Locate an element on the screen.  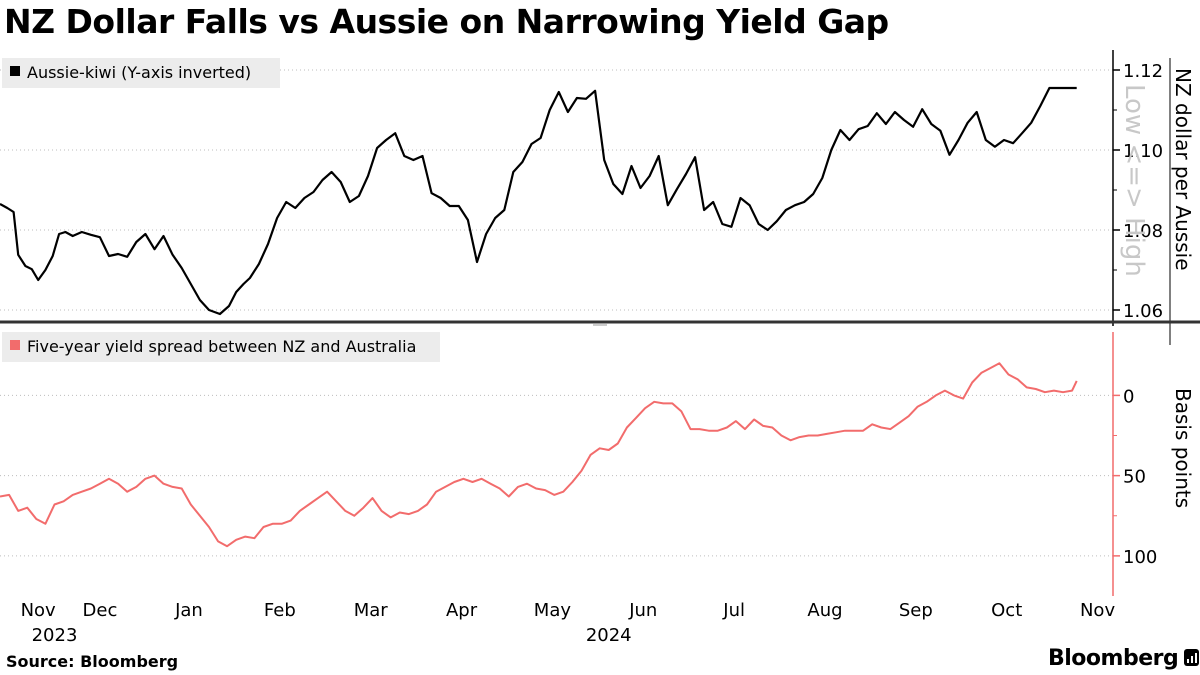
x-tick-label: Dec is located at coordinates (100, 610).